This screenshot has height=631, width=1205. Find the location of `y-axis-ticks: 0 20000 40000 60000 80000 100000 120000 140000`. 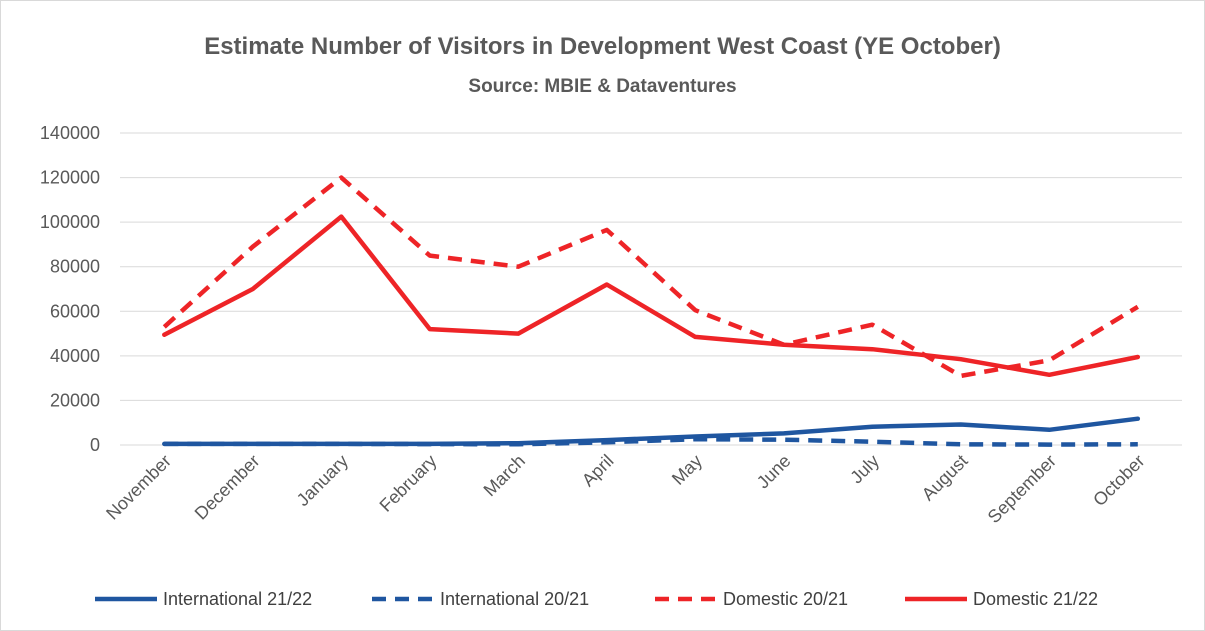

y-axis-ticks: 0 20000 40000 60000 80000 100000 120000 140000 is located at coordinates (70, 289).